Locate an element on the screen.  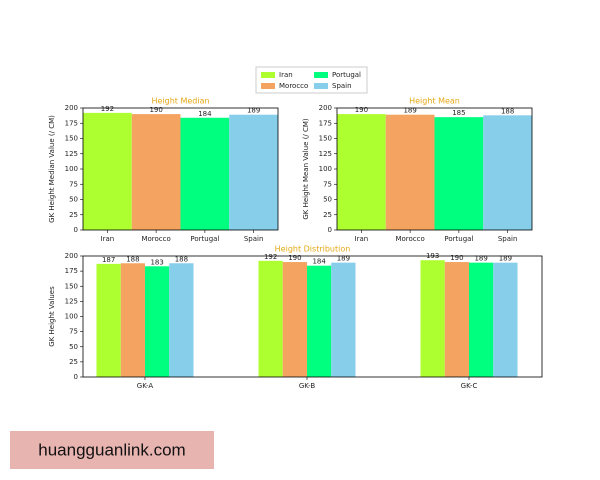
chart-title: Height Median is located at coordinates (180, 101).